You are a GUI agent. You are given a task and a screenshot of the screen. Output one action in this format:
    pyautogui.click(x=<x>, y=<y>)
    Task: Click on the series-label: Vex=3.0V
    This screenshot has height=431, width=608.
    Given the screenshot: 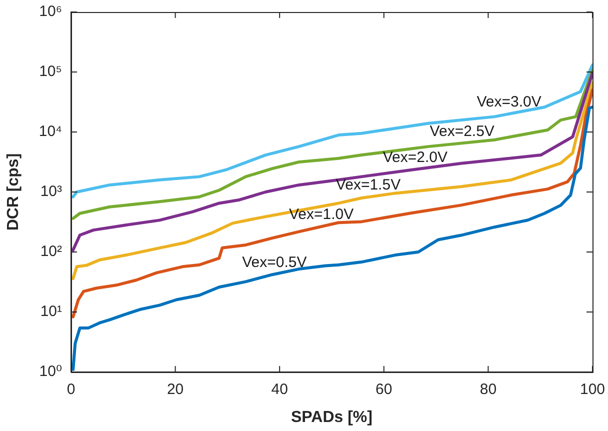 What is the action you would take?
    pyautogui.click(x=509, y=102)
    